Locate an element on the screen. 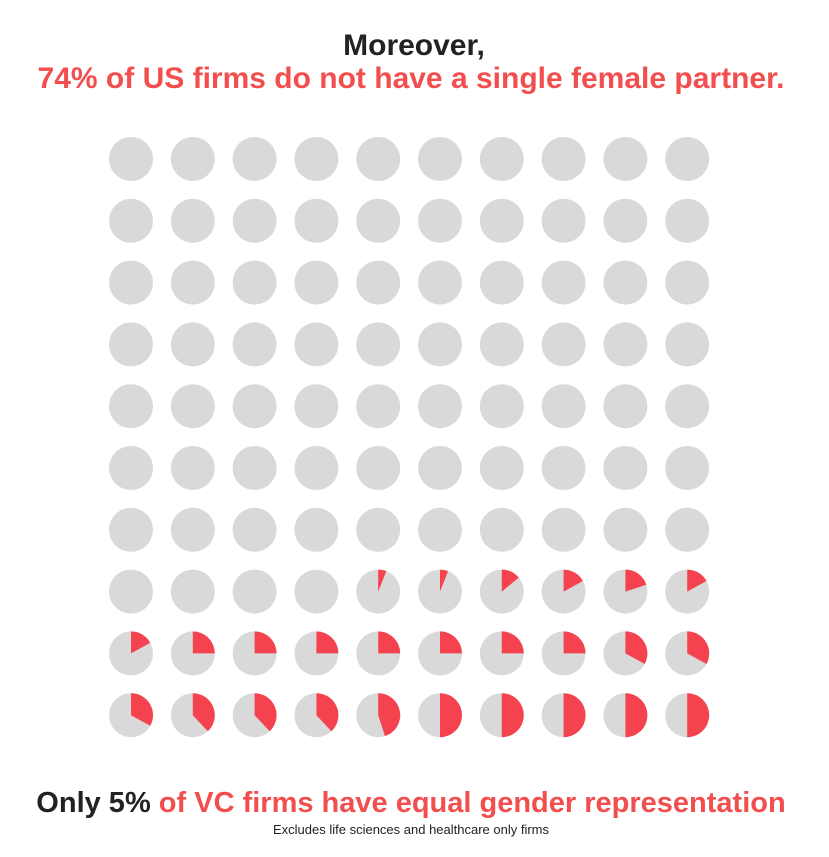  footer-highlight: Only 5% is located at coordinates (93, 803).